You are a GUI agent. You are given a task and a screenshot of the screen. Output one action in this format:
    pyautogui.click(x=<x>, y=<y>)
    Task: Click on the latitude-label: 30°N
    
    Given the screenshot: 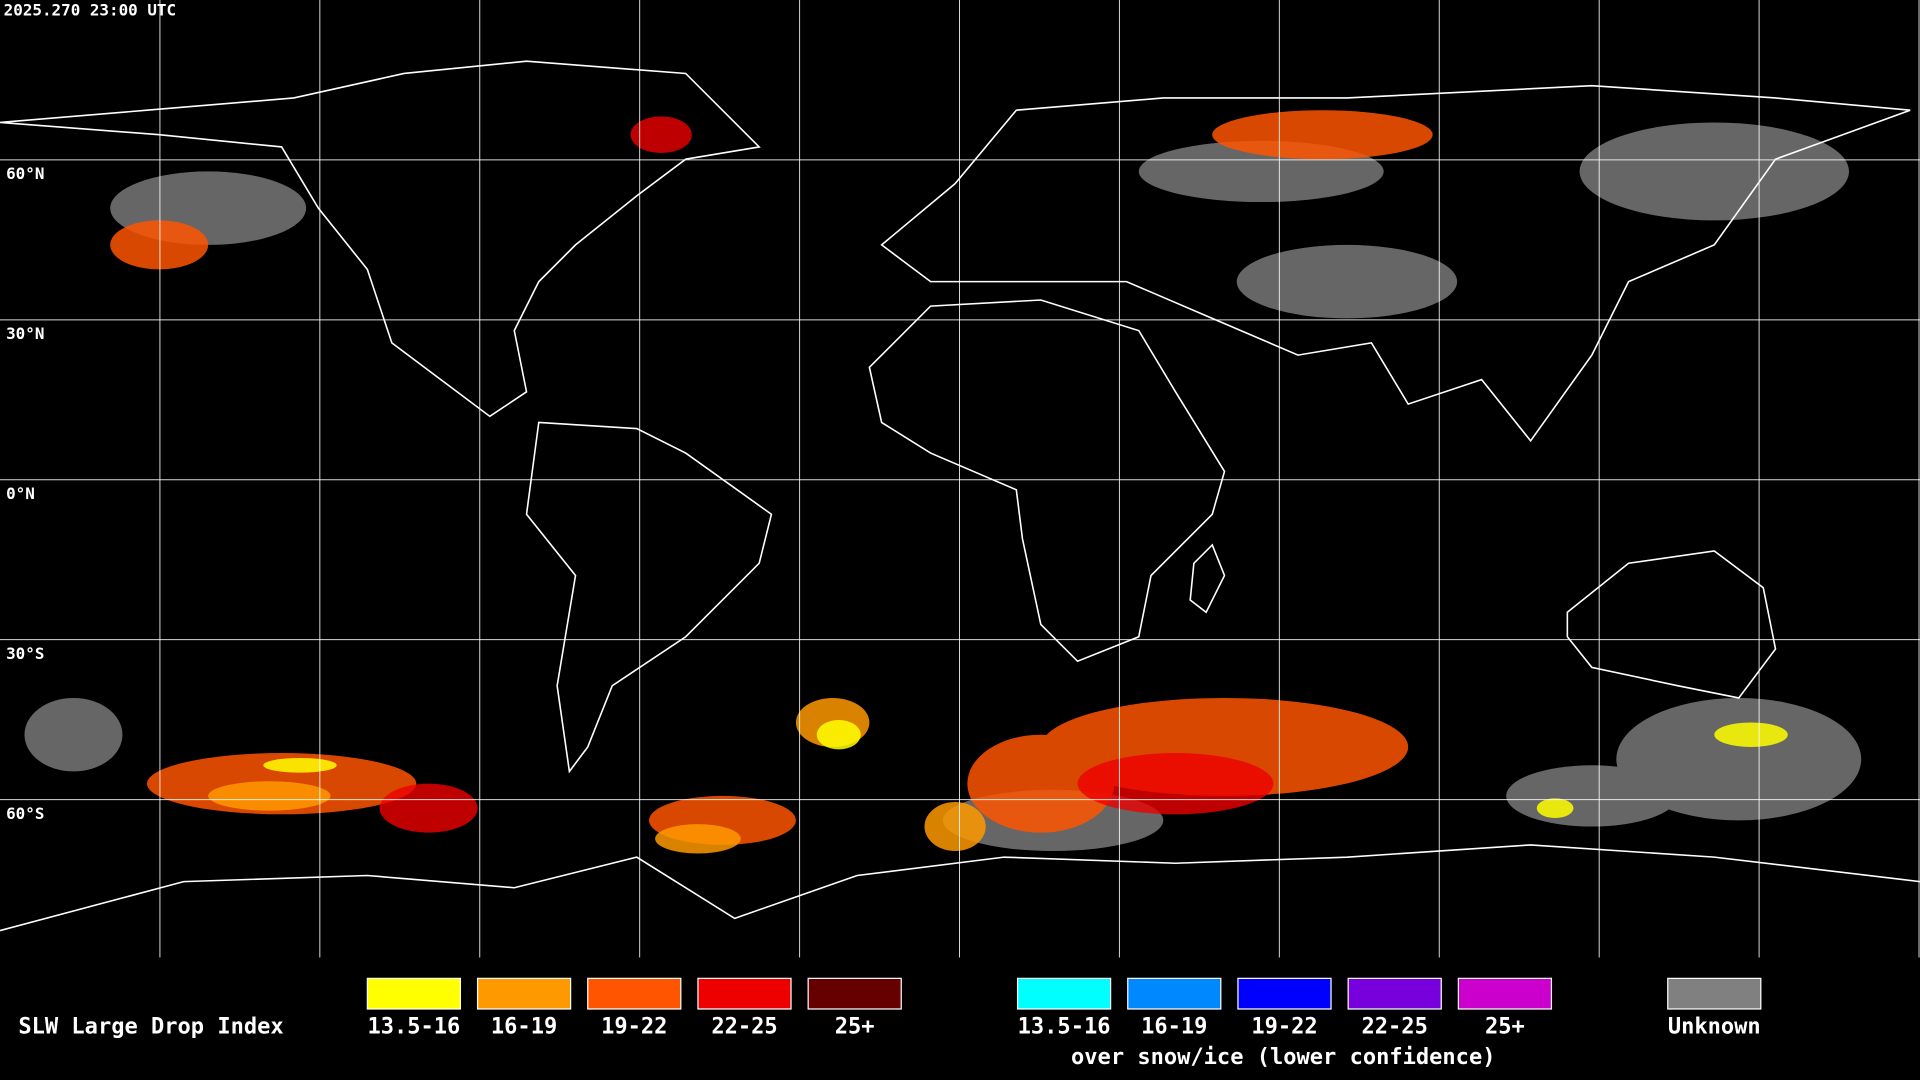 What is the action you would take?
    pyautogui.click(x=25, y=333)
    